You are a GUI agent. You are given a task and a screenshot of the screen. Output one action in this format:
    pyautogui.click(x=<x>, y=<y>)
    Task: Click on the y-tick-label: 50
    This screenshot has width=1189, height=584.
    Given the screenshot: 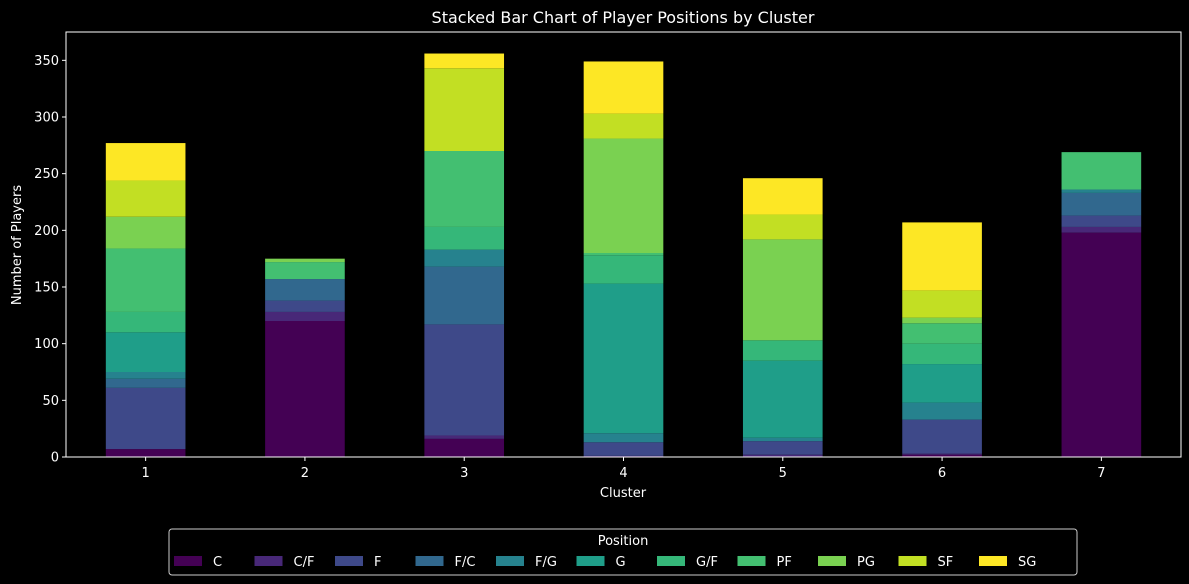 What is the action you would take?
    pyautogui.click(x=50, y=401)
    